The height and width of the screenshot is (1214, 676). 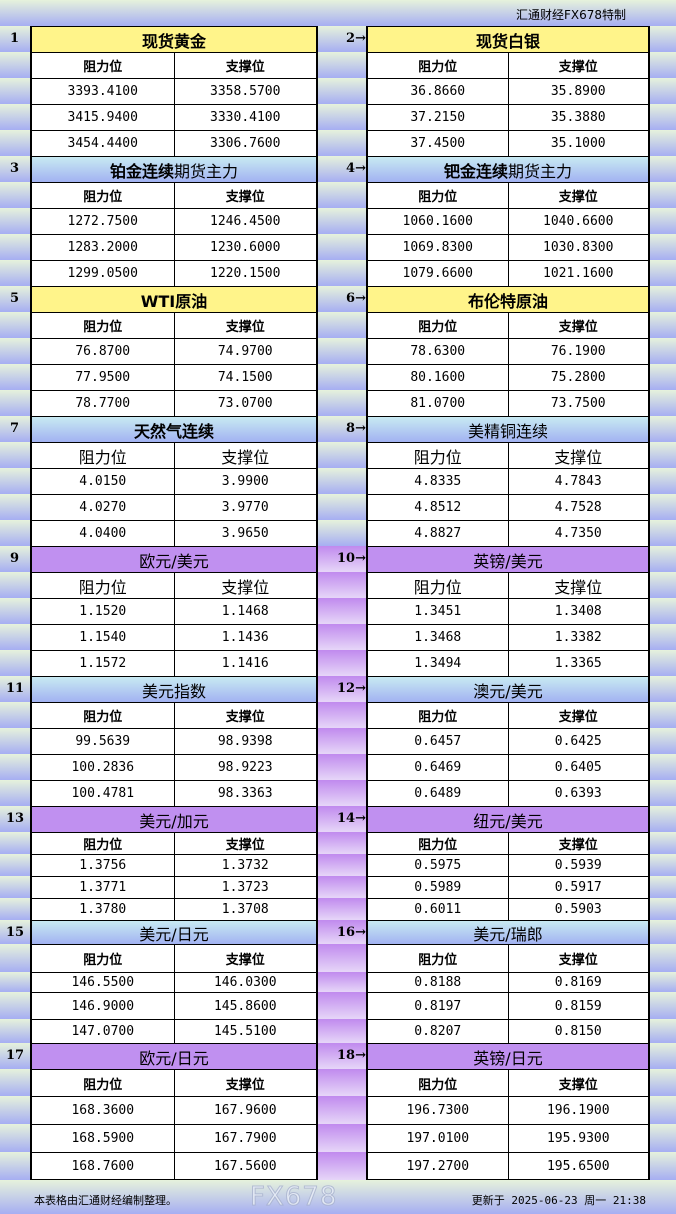 I want to click on table-row: 168.5900 167.7900, so click(x=174, y=1138).